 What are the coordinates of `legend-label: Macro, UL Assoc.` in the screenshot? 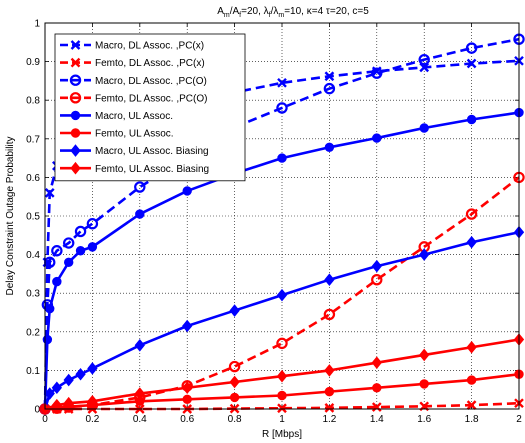 It's located at (134, 116).